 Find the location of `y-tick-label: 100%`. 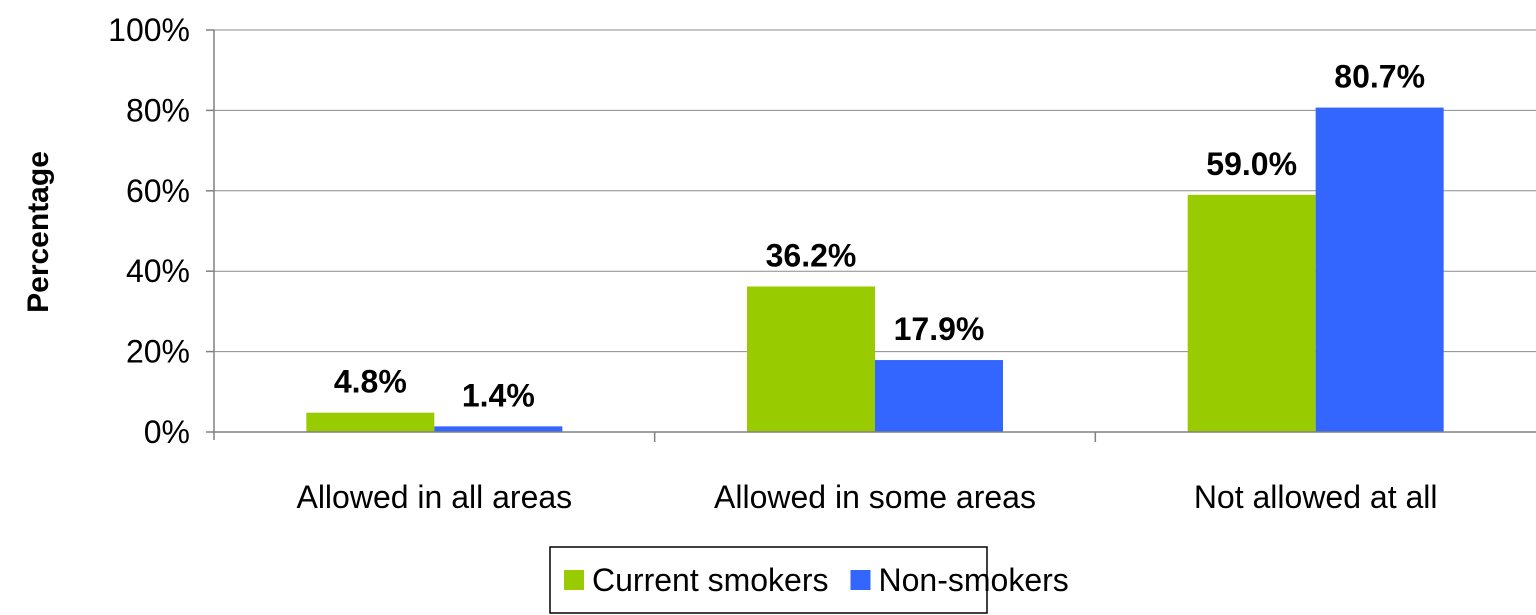

y-tick-label: 100% is located at coordinates (149, 30).